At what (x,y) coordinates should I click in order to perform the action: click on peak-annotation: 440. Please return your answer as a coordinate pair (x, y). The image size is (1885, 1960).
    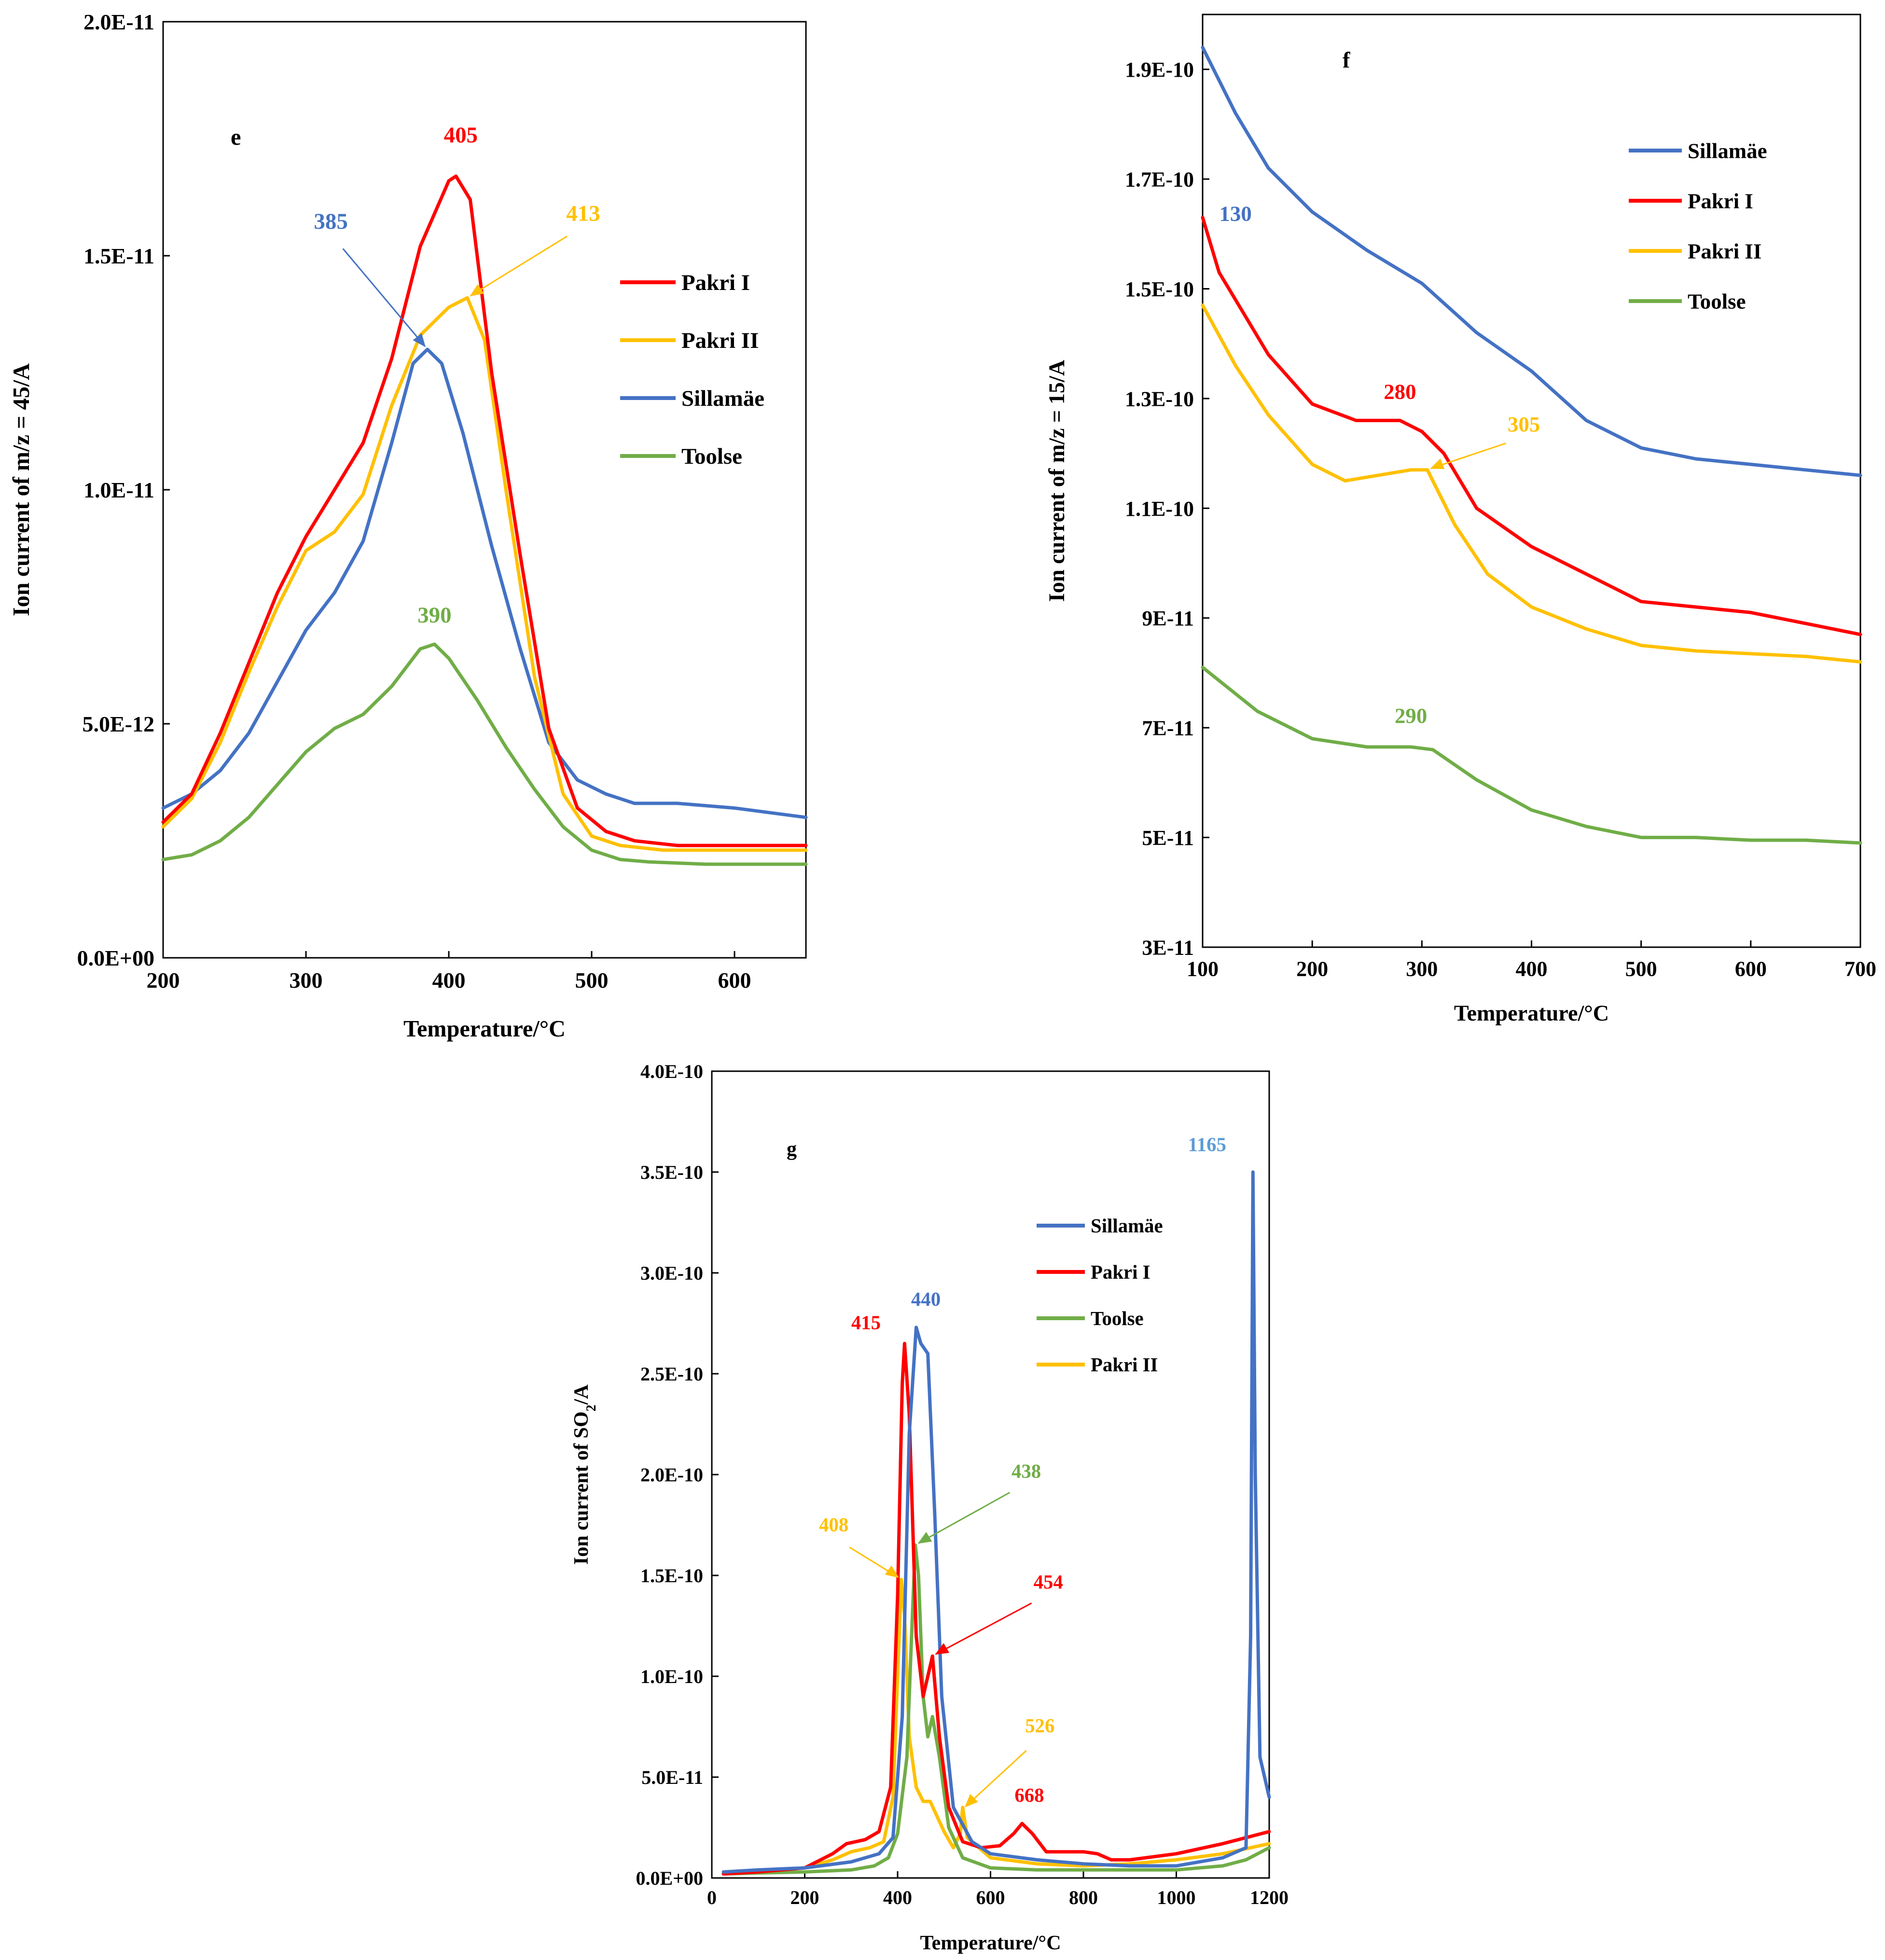
    Looking at the image, I should click on (926, 1299).